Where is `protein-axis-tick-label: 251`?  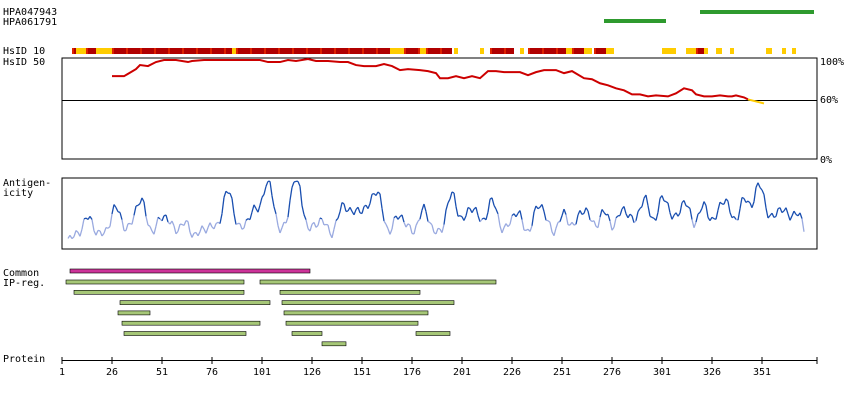 protein-axis-tick-label: 251 is located at coordinates (562, 372).